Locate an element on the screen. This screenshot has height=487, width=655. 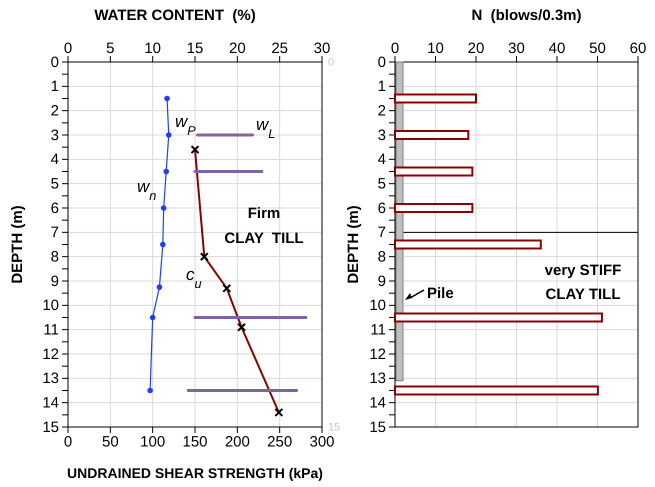
x-tick-label: 200 is located at coordinates (237, 442).